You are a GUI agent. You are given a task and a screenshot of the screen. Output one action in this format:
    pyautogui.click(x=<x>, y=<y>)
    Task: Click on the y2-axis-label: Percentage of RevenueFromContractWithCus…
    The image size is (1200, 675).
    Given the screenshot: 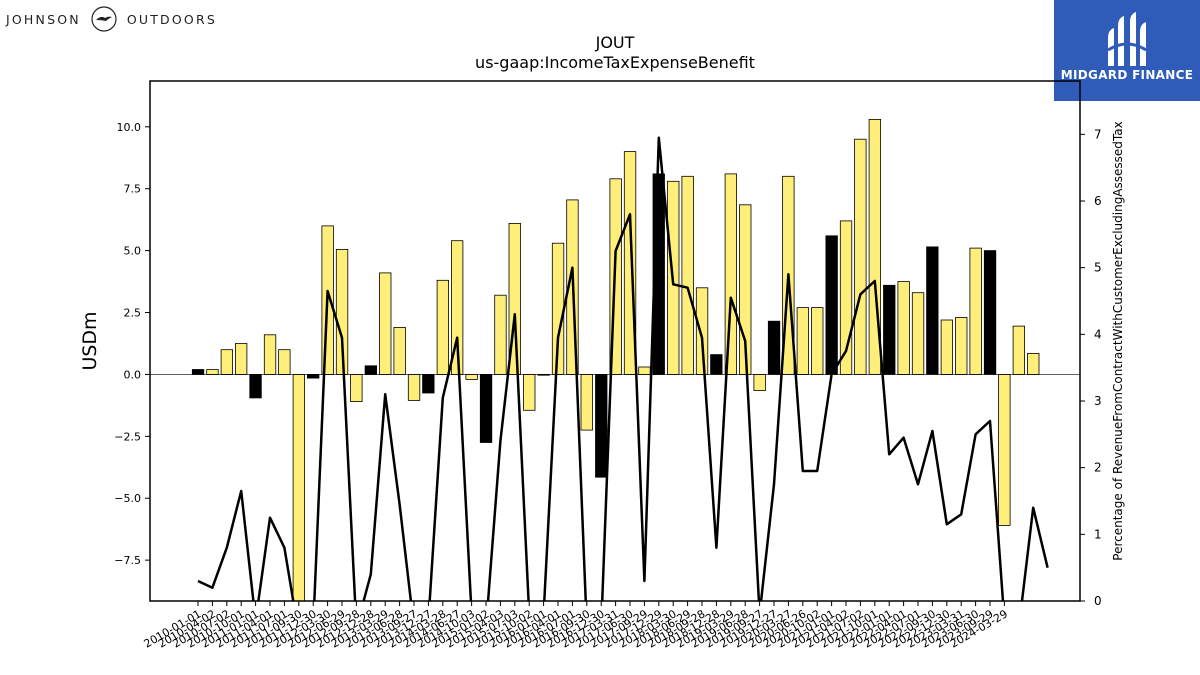 What is the action you would take?
    pyautogui.click(x=1118, y=340)
    